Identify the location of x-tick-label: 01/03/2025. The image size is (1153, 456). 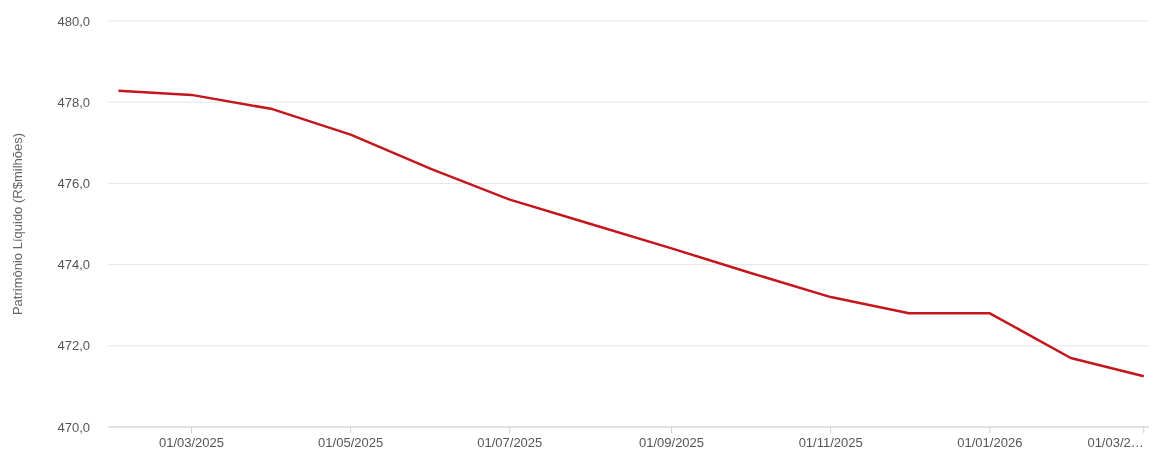
(191, 442).